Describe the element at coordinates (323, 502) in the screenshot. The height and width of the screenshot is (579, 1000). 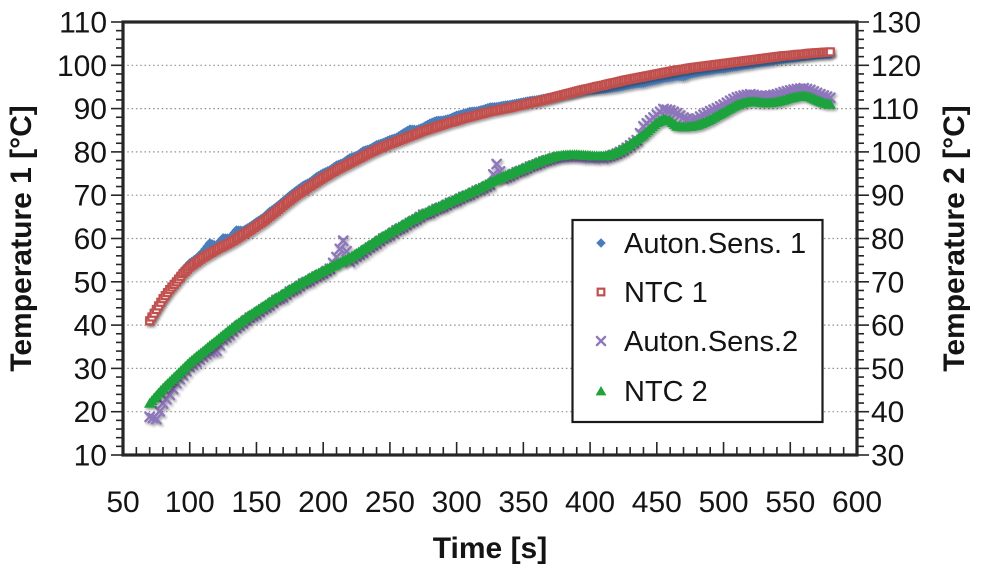
I see `tick-label: 200` at that location.